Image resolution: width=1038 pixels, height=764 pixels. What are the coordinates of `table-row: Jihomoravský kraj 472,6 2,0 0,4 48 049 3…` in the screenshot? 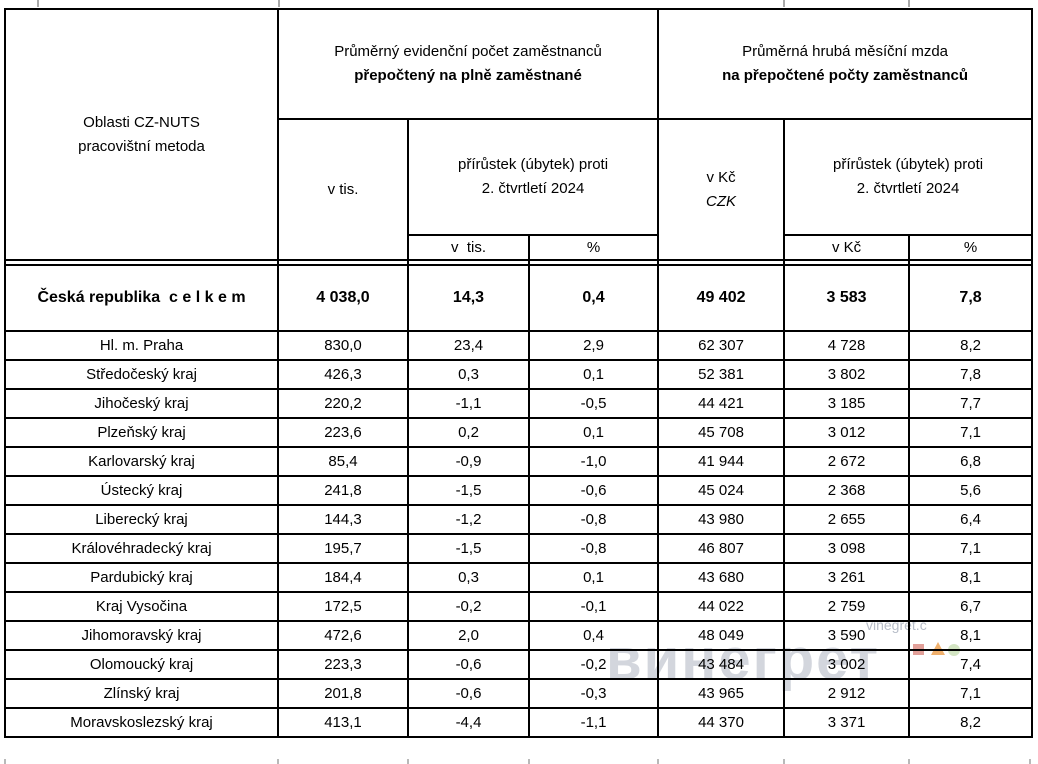 It's located at (519, 635).